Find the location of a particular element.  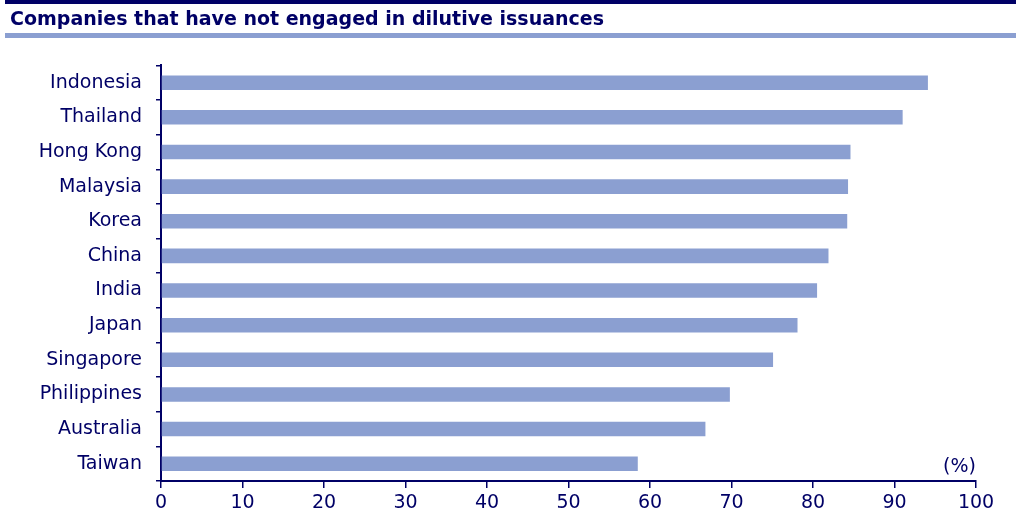

y-tick-label: Philippines is located at coordinates (90, 392).